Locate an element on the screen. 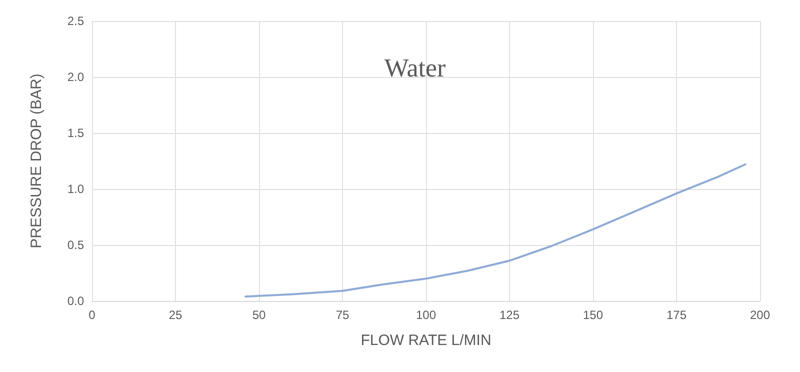 The image size is (800, 372). x-tick-label: 100 is located at coordinates (426, 315).